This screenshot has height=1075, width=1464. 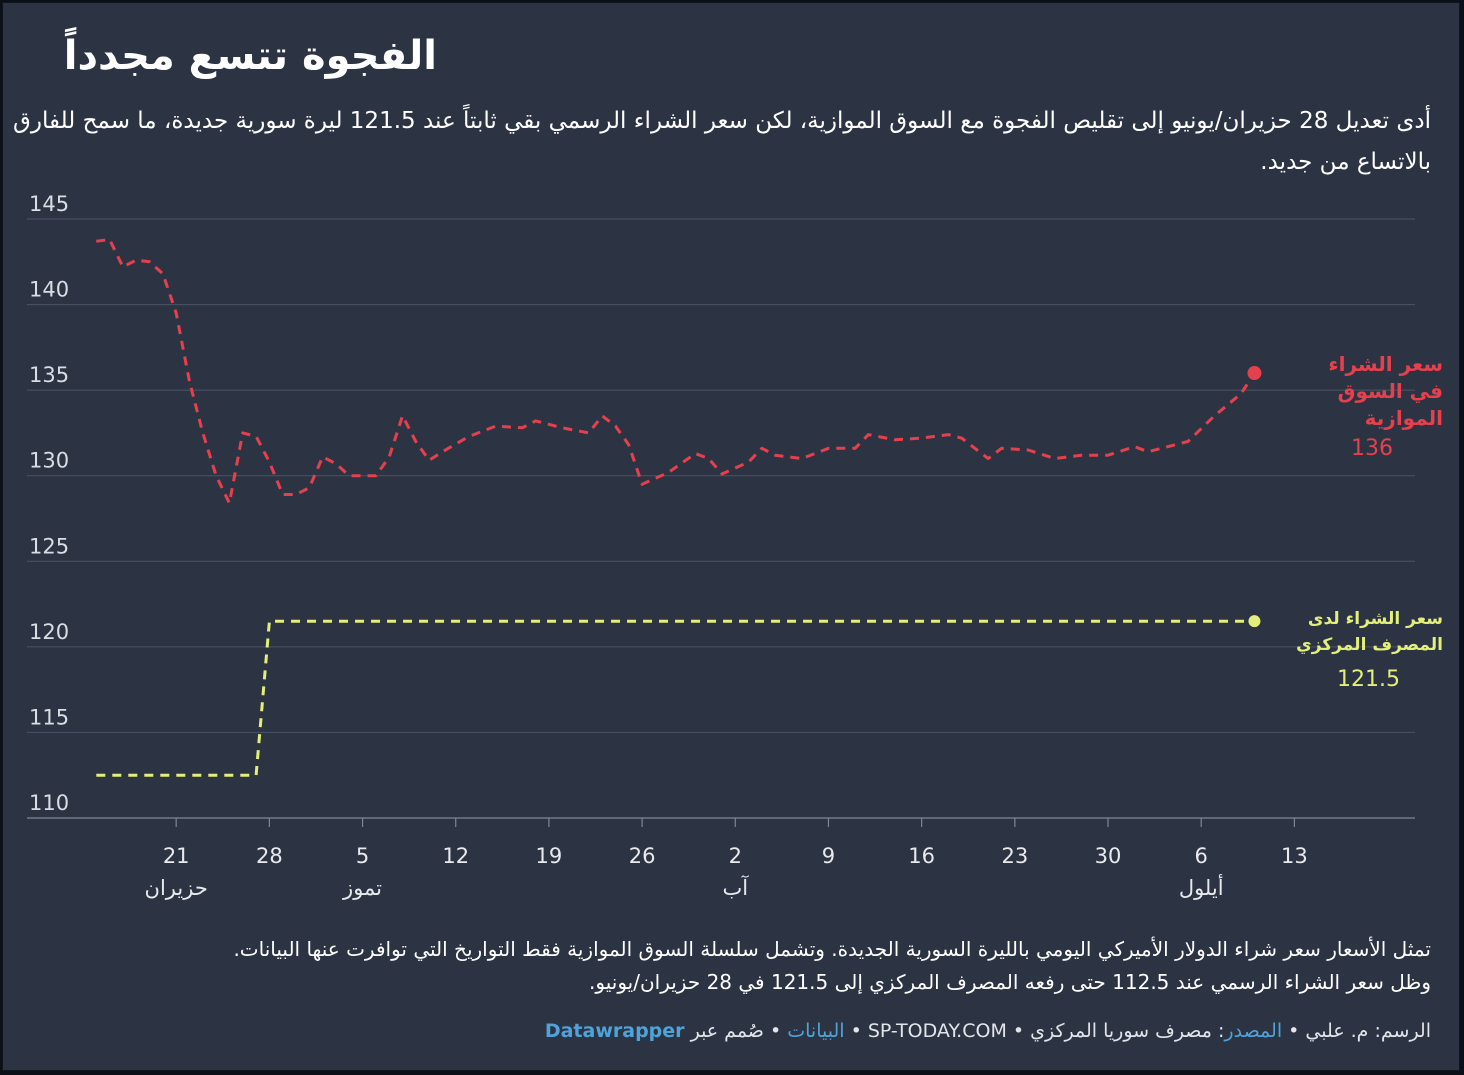 I want to click on x-tick-label: 28, so click(x=269, y=856).